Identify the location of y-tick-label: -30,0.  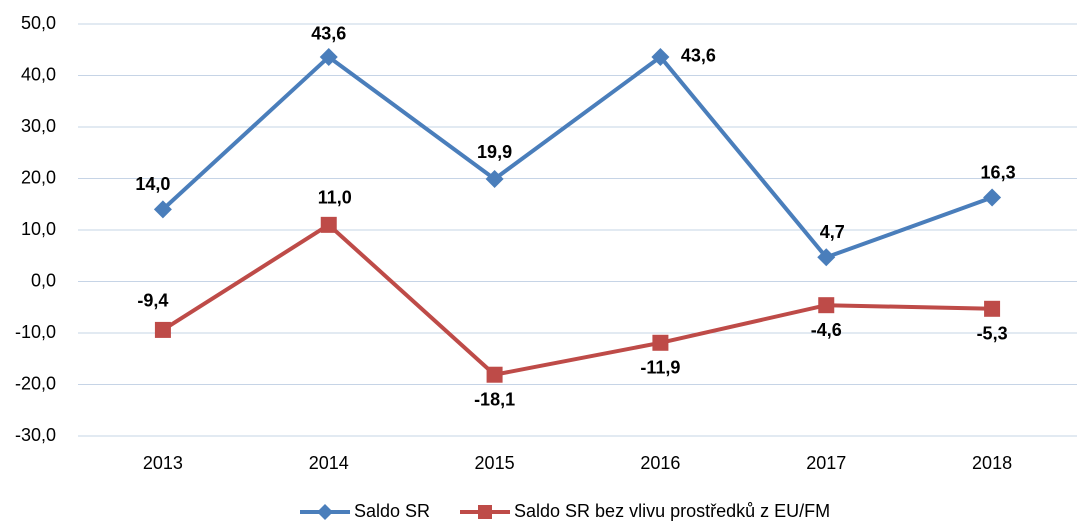
(35, 435).